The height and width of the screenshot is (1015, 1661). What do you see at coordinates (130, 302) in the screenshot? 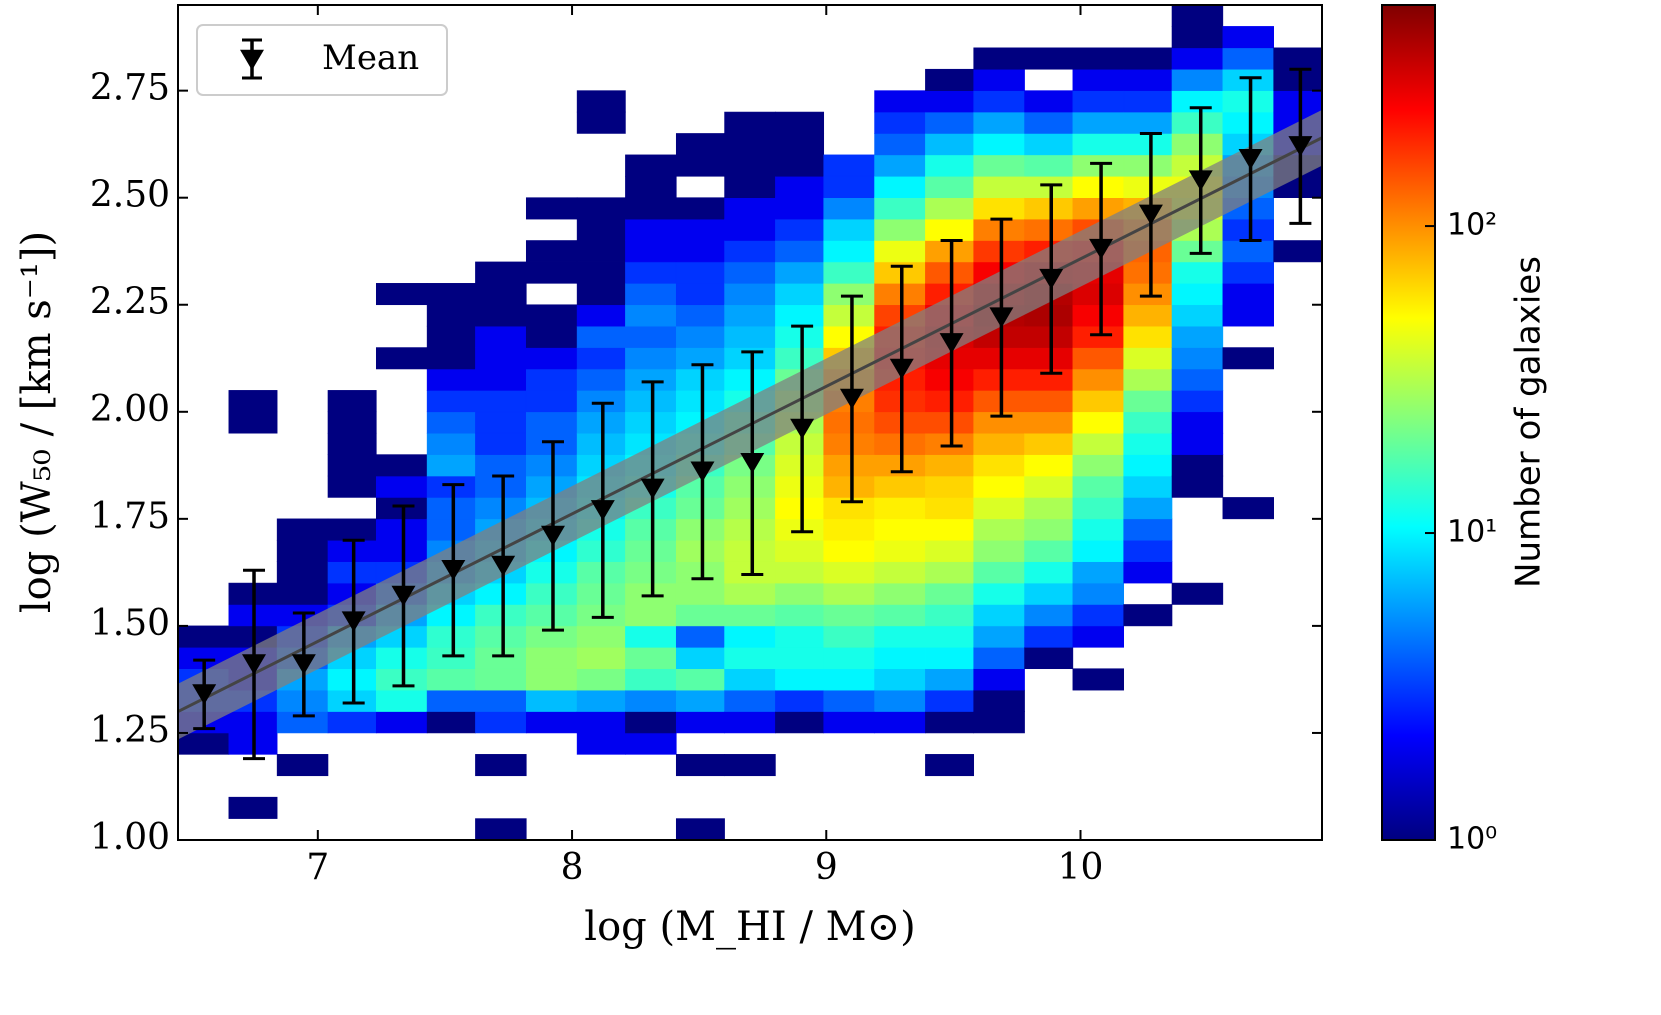
I see `y-tick-label: 2.25` at bounding box center [130, 302].